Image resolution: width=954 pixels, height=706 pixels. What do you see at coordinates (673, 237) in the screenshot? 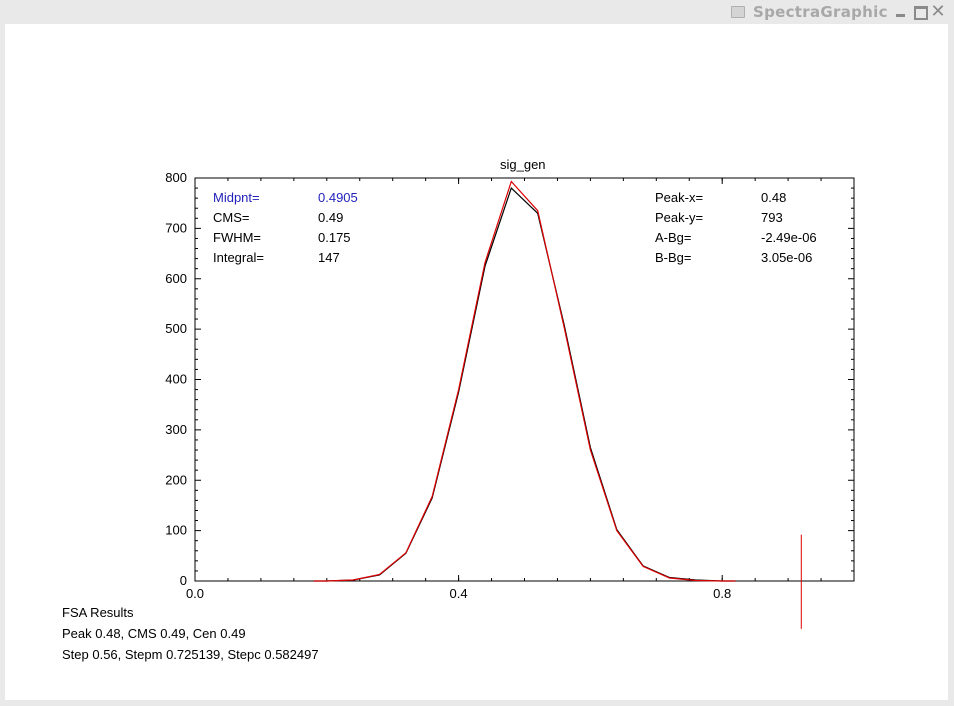
I see `stat-abg-label: A-Bg=` at bounding box center [673, 237].